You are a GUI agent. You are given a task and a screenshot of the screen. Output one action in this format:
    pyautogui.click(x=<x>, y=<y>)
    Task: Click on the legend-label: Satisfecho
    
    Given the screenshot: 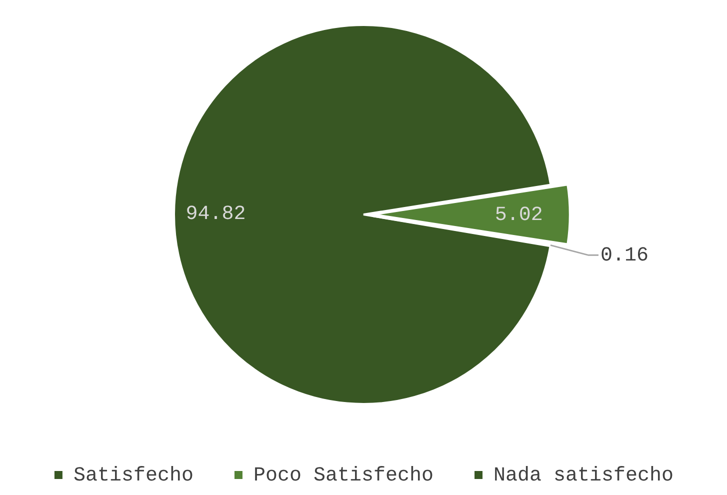 What is the action you would take?
    pyautogui.click(x=133, y=476)
    